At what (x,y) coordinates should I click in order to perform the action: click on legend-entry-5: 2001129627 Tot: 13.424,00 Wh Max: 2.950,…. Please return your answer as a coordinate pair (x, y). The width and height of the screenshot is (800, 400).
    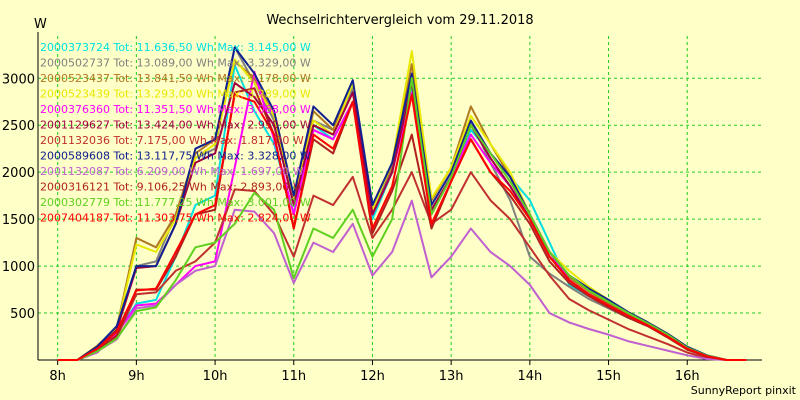
    Looking at the image, I should click on (175, 125).